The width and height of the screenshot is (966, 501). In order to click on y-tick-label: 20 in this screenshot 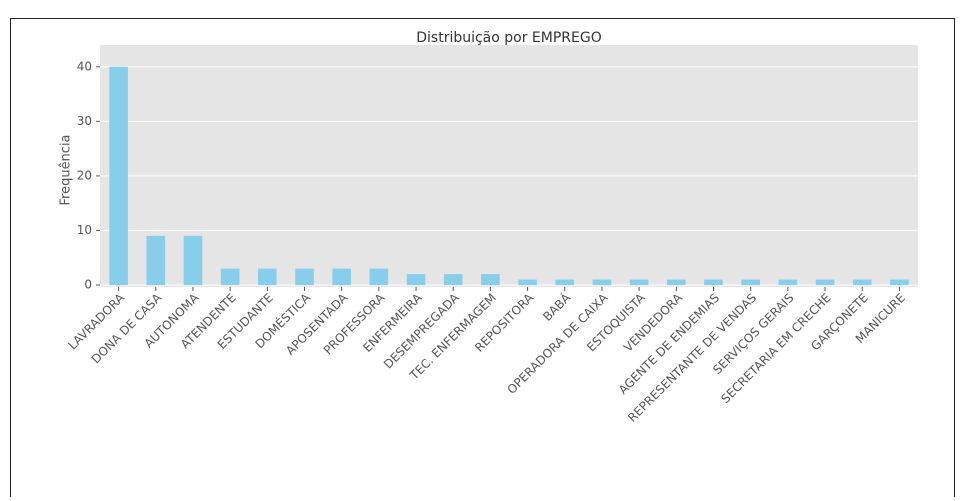, I will do `click(84, 175)`.